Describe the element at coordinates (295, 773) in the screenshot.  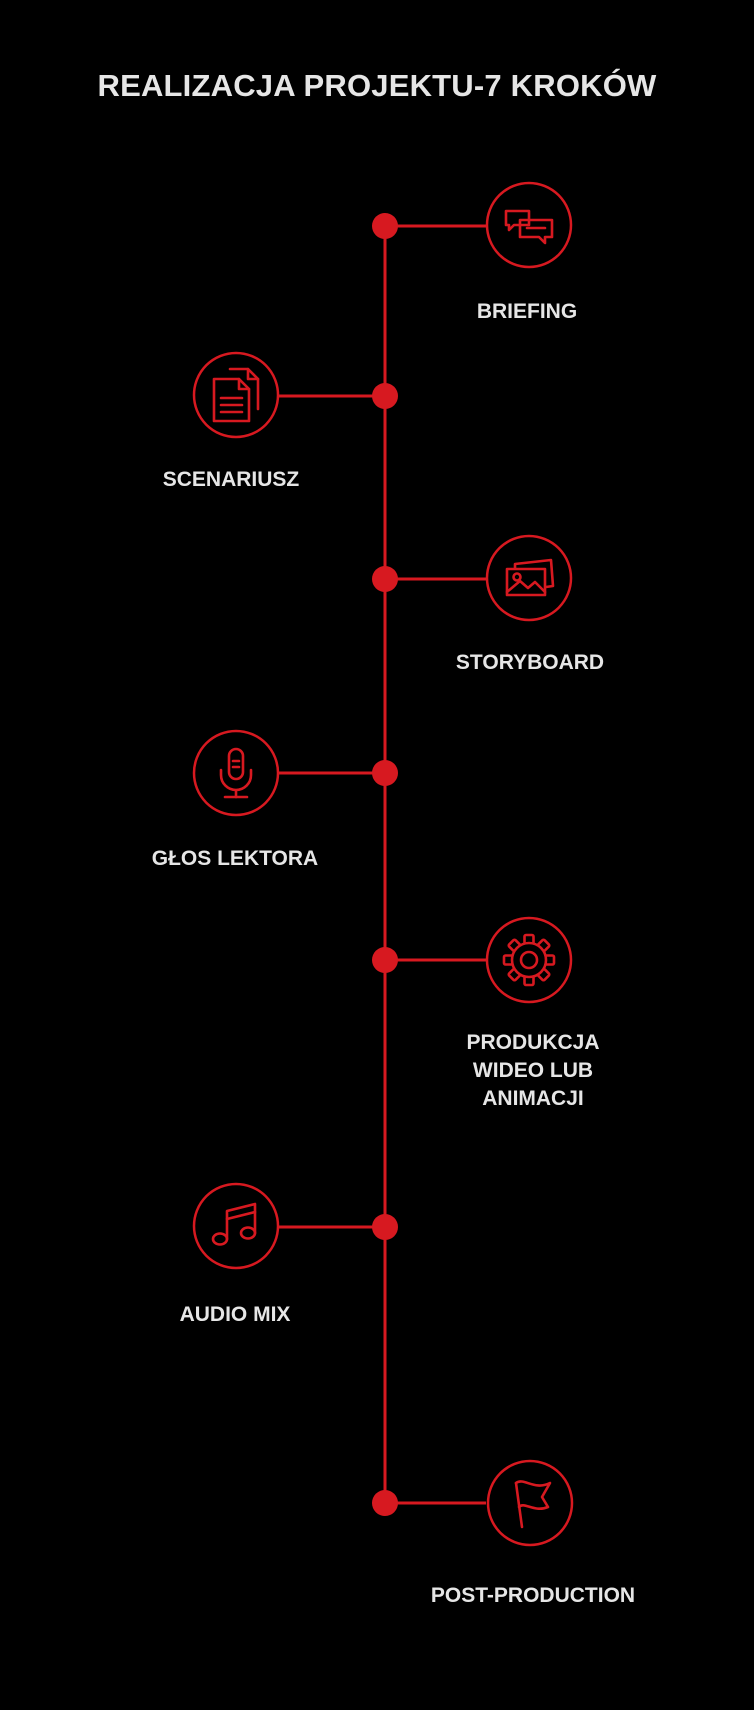
I see `step-glos-lektora` at that location.